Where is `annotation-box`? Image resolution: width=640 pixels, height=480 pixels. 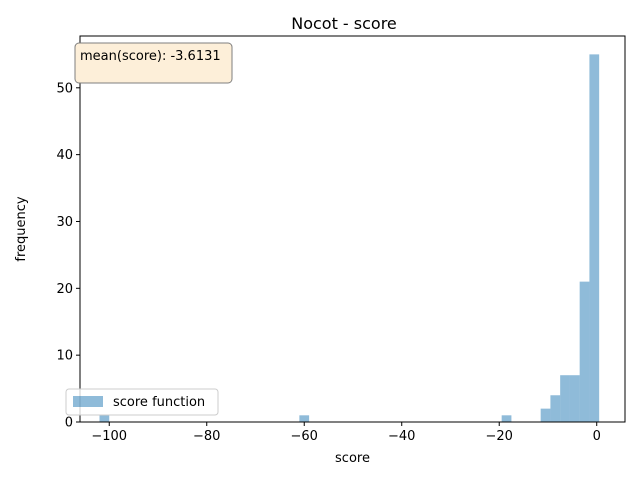
annotation-box is located at coordinates (153, 63).